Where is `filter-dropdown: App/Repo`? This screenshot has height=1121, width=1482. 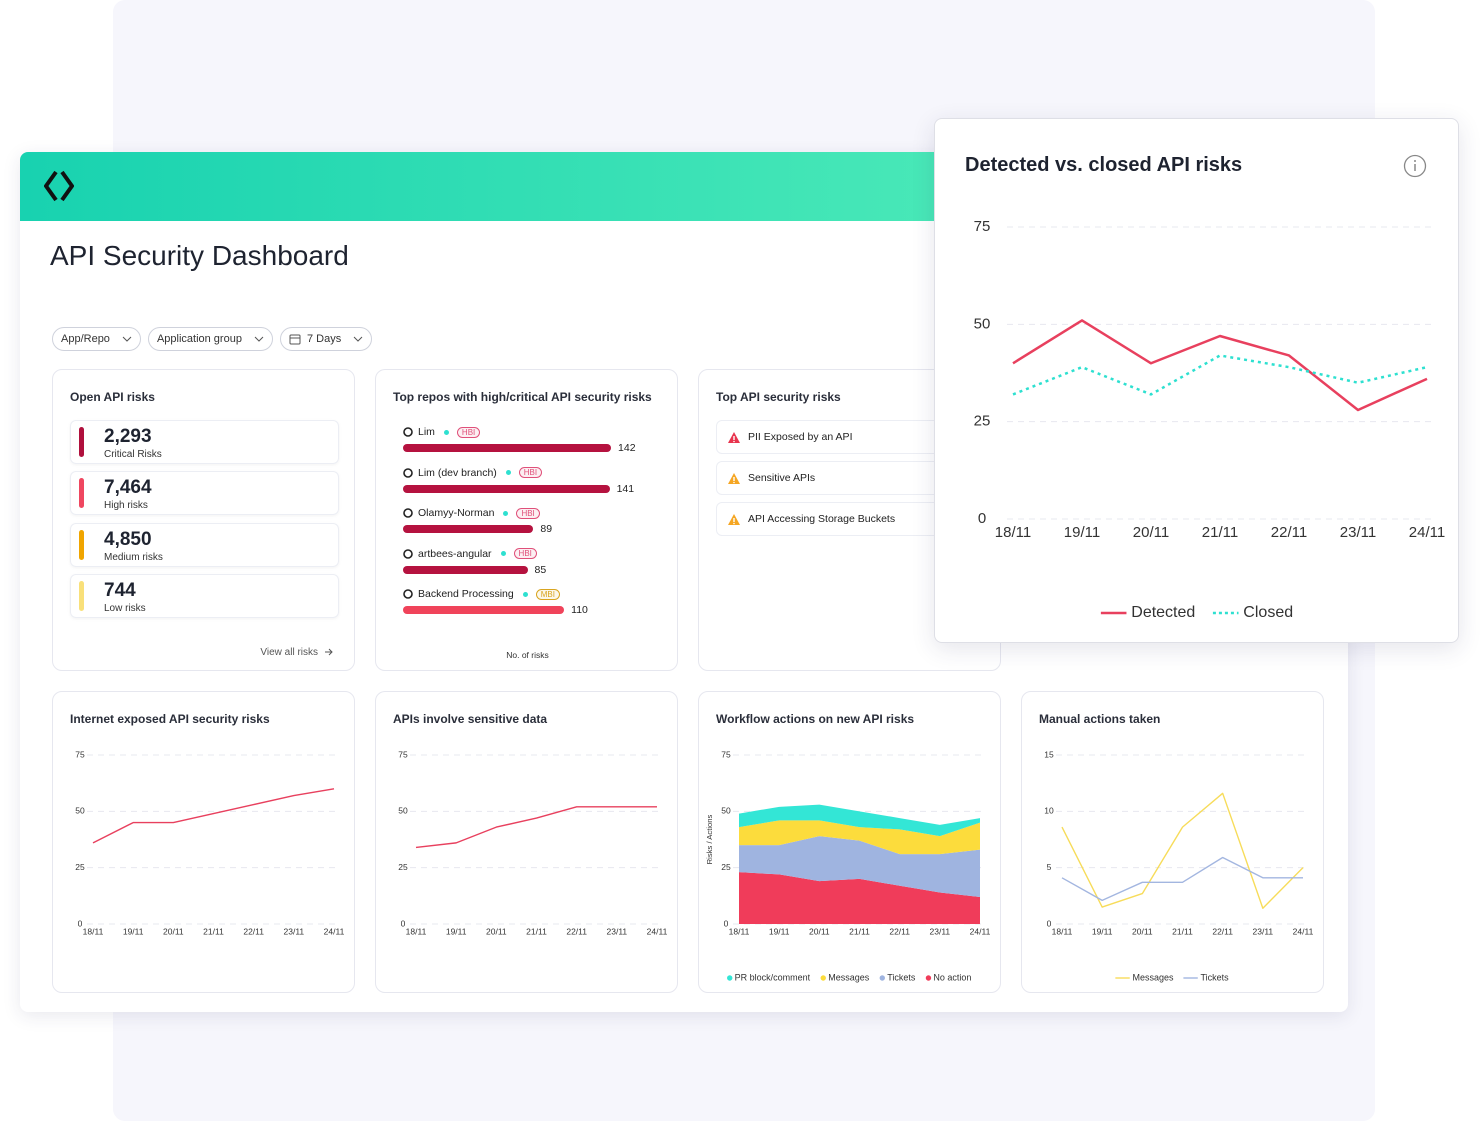
filter-dropdown: App/Repo is located at coordinates (96, 339).